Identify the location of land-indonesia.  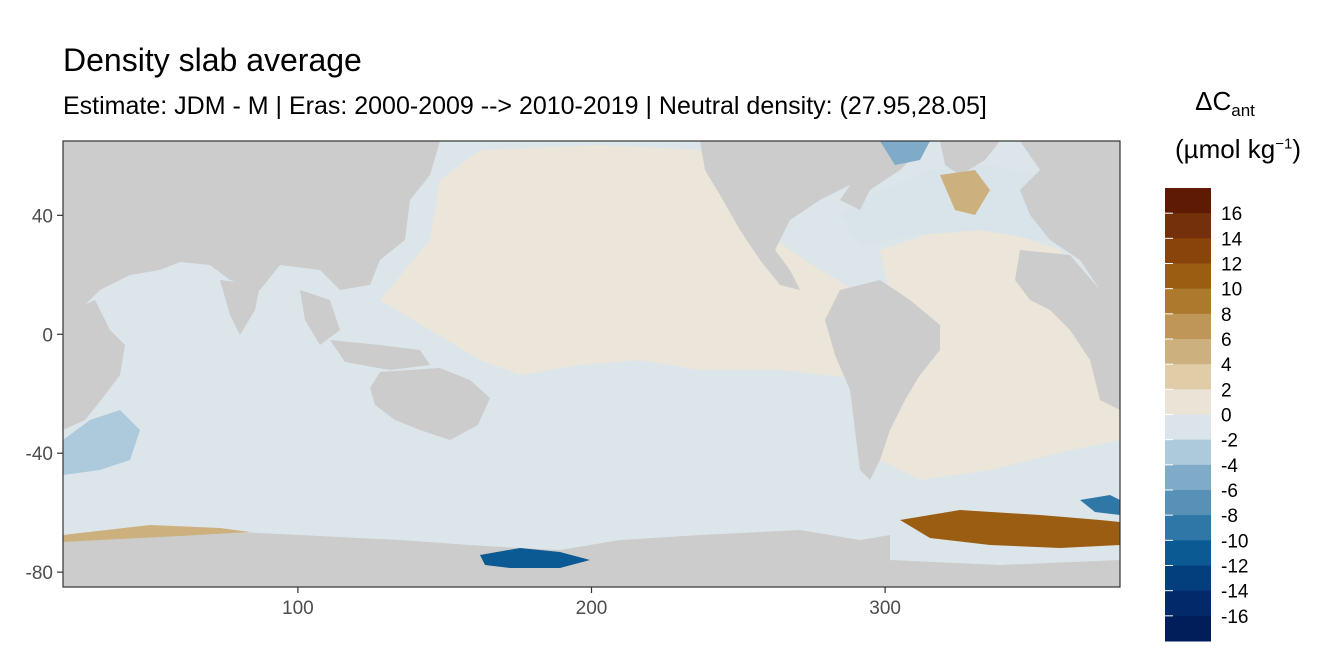
(380, 355).